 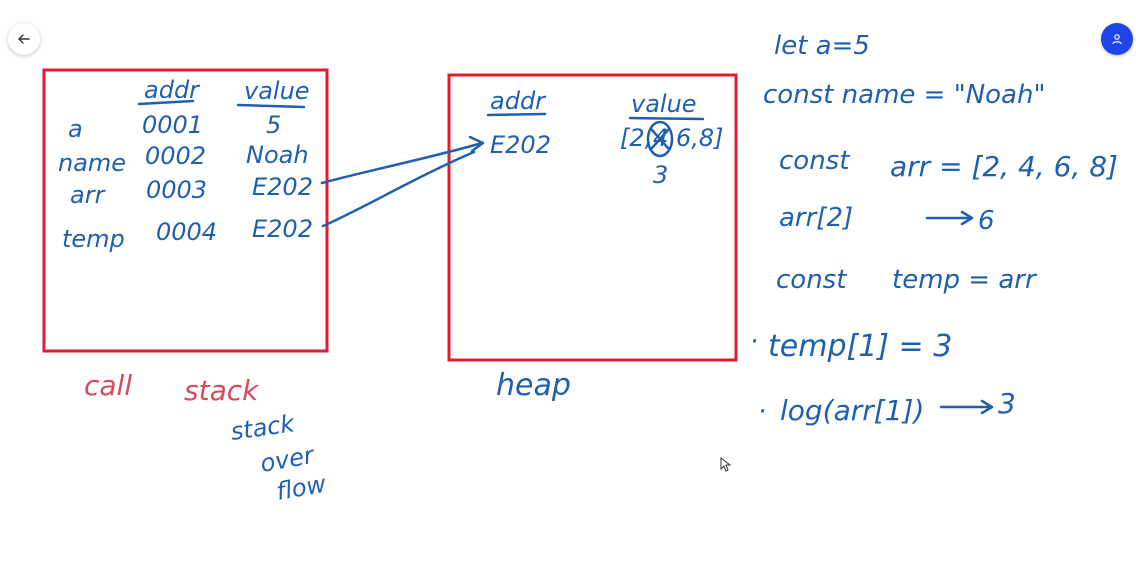 I want to click on code-line-5-rest: temp = arr, so click(x=965, y=280).